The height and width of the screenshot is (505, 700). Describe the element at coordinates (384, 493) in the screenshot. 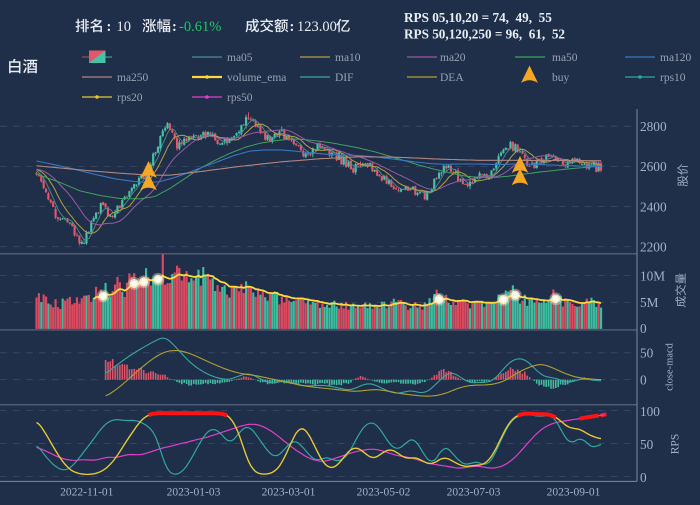

I see `svg-text: 2023-05-02` at that location.